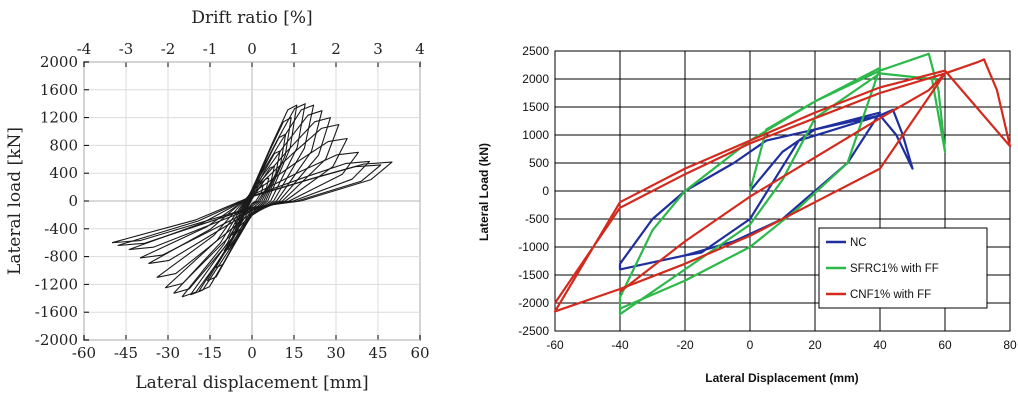  I want to click on right-x-tick-label: 0, so click(750, 345).